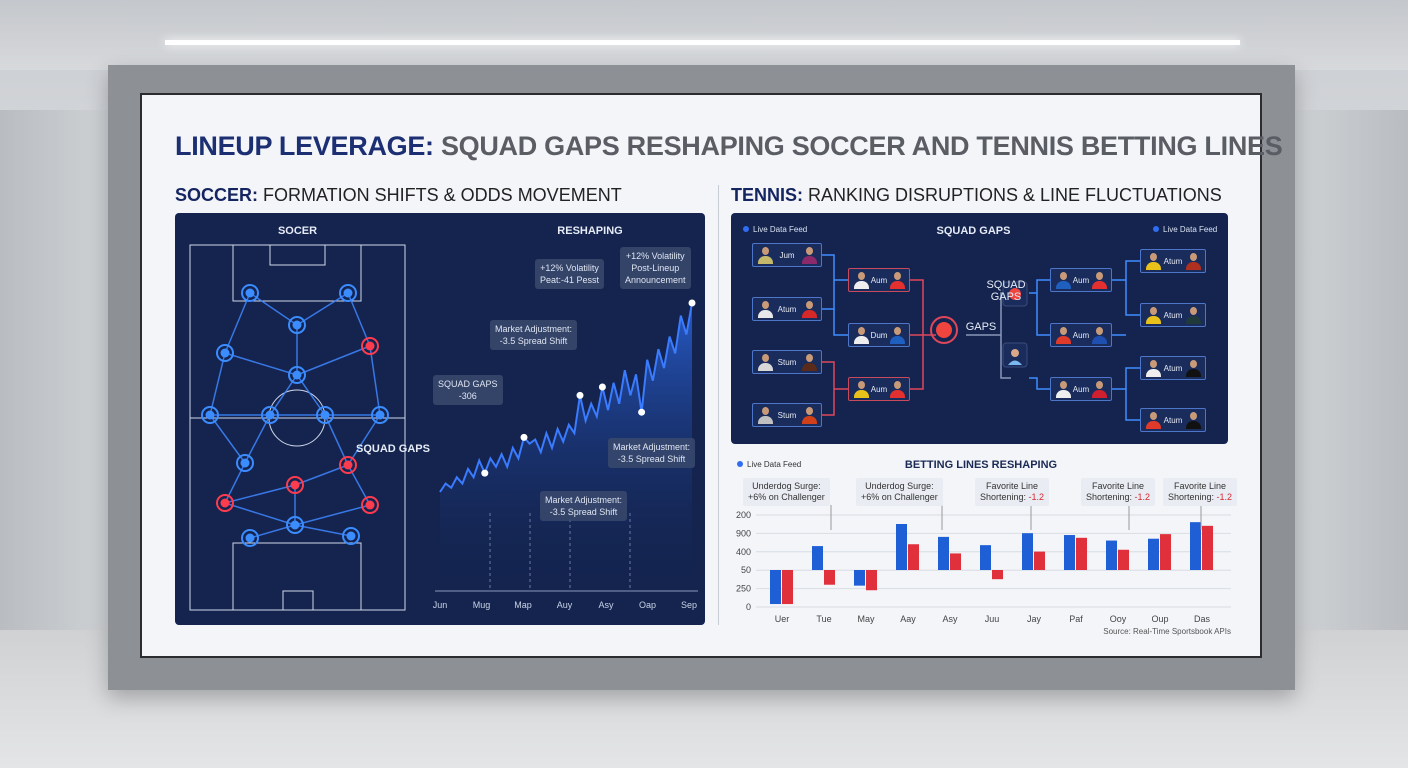 The width and height of the screenshot is (1408, 768). I want to click on bar-red-Juu, so click(997, 575).